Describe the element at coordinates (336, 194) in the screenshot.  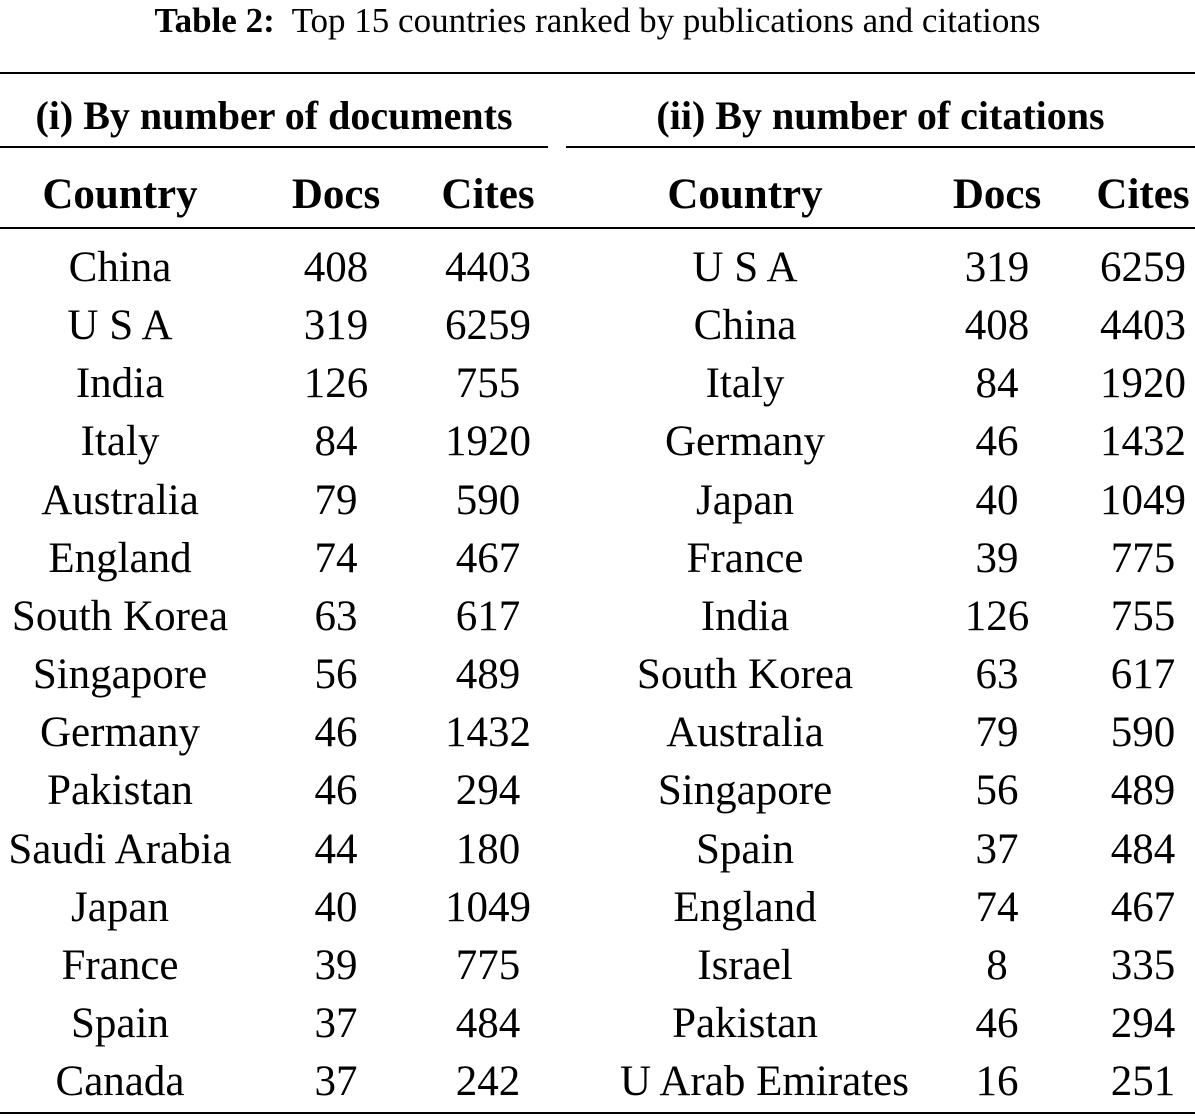
I see `left-header-docs: Docs` at that location.